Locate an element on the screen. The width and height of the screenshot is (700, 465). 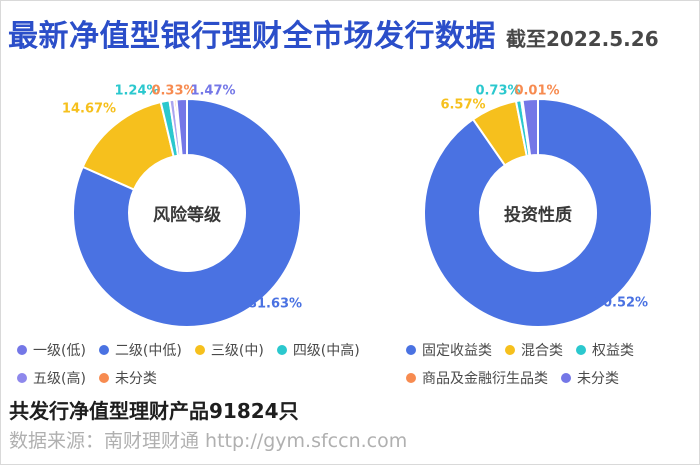
legend-item: 二级(中低) is located at coordinates (140, 350).